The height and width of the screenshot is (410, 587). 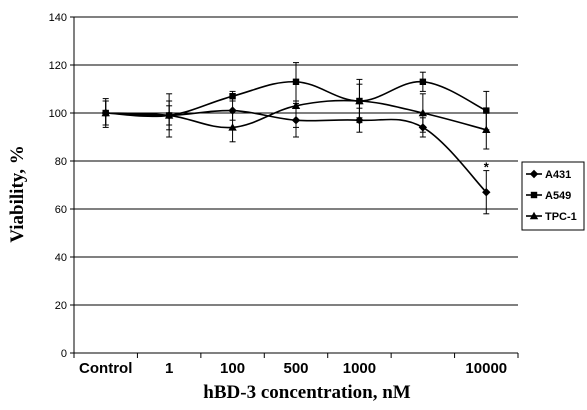 What do you see at coordinates (558, 196) in the screenshot?
I see `legend-label: A549` at bounding box center [558, 196].